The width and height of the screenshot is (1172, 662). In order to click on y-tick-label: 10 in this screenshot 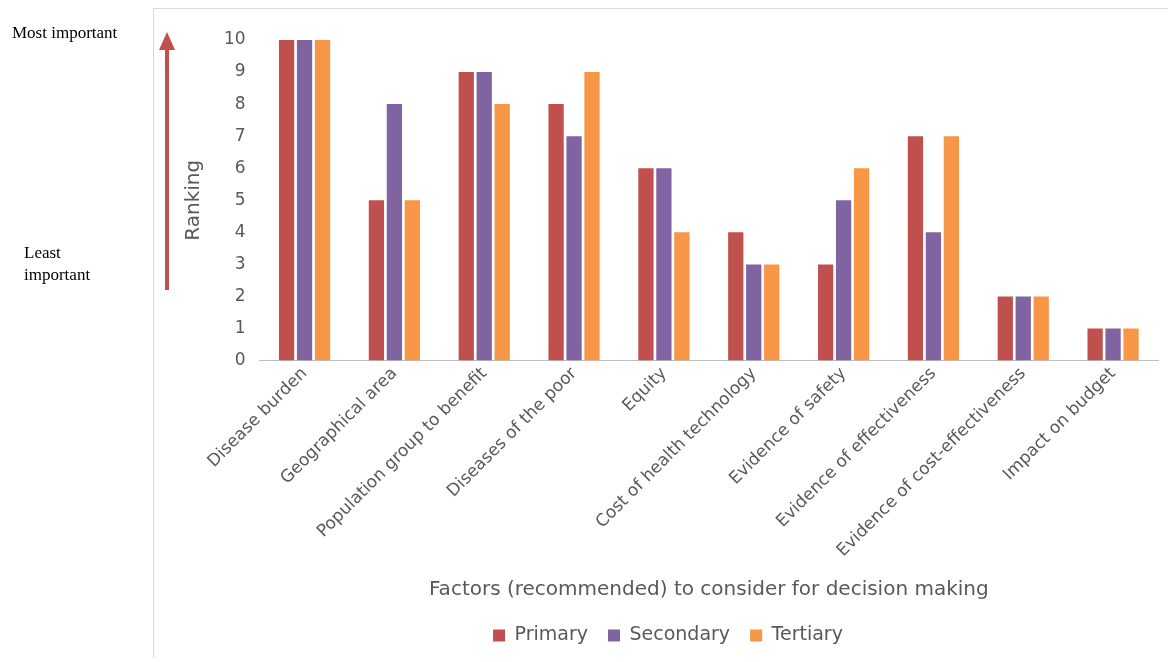, I will do `click(234, 38)`.